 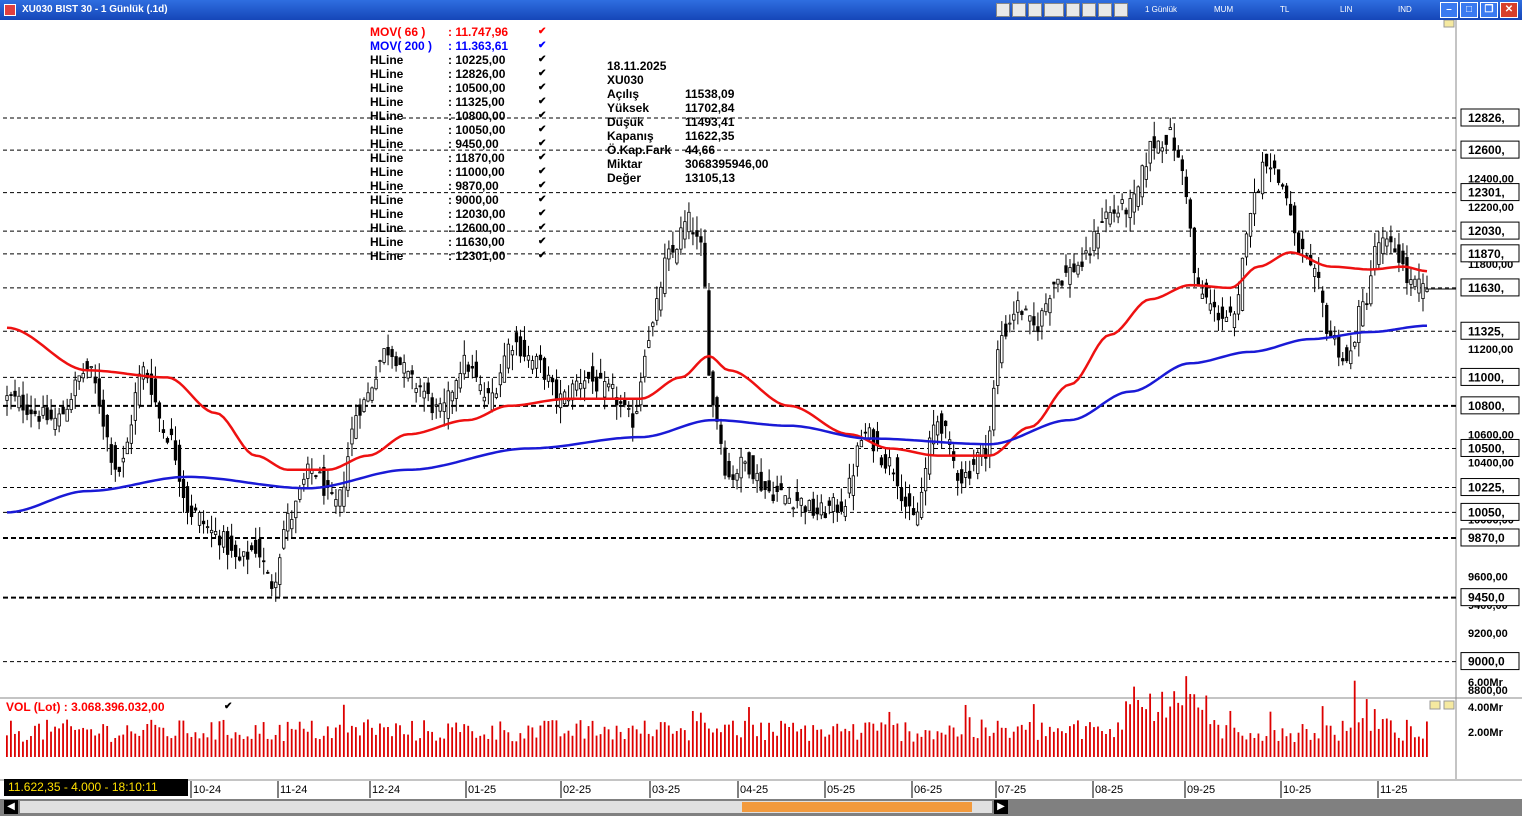 I want to click on refresh-icon, so click(x=1035, y=10).